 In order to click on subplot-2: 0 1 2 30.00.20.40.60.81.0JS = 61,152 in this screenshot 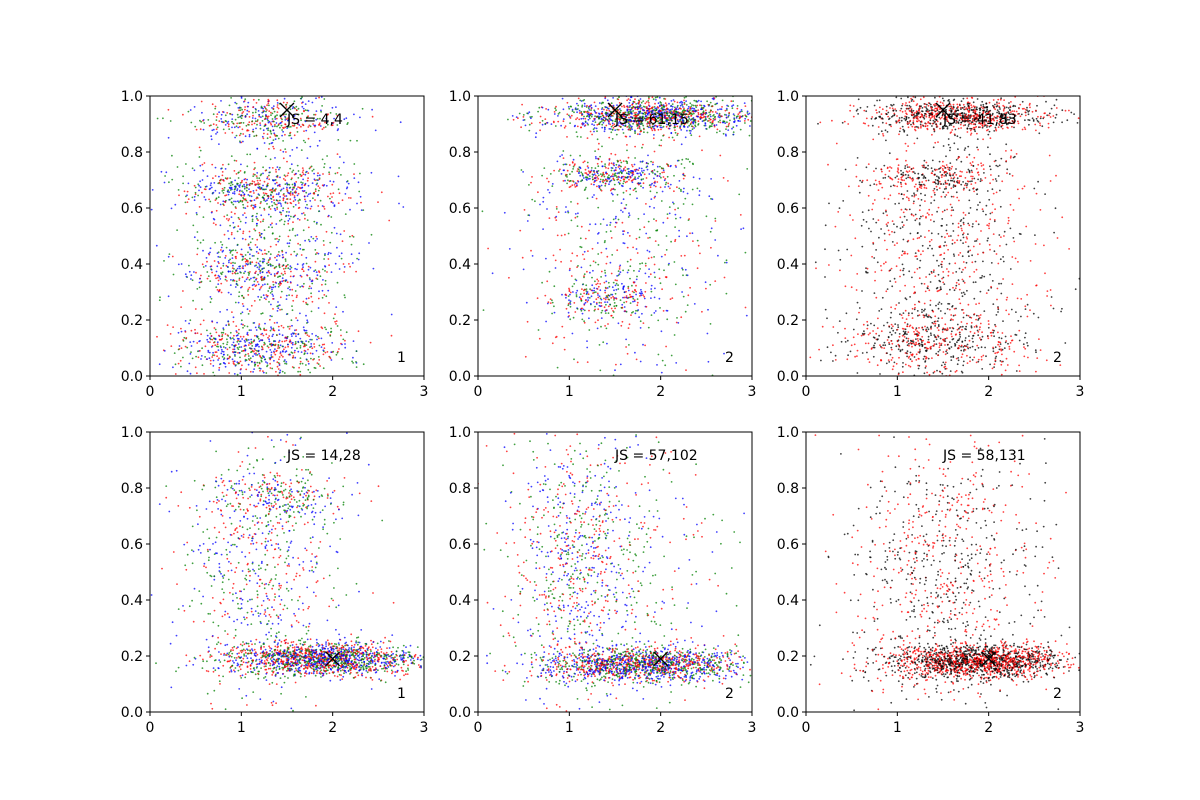, I will do `click(603, 244)`.